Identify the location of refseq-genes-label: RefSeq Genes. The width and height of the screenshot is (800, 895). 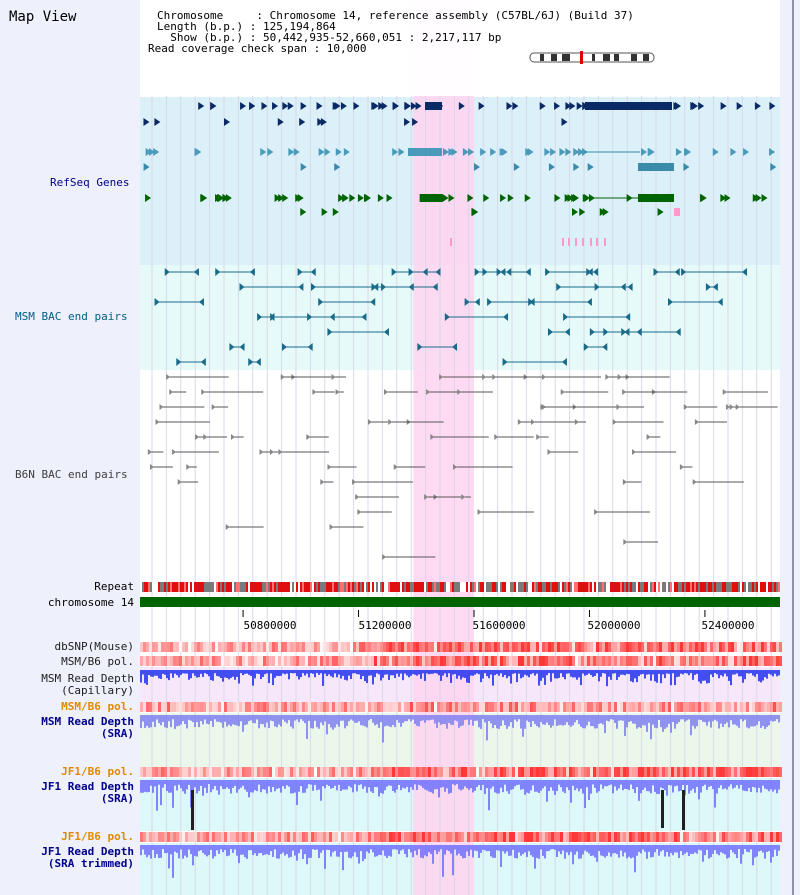
(90, 182).